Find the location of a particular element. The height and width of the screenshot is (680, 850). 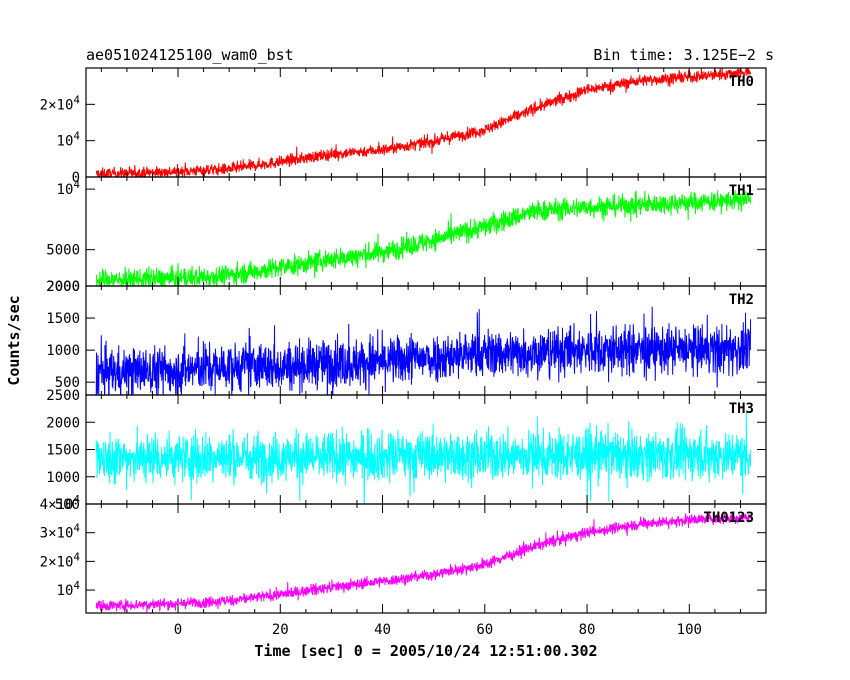

y-tick-label: 4×10⁴ is located at coordinates (60, 503).